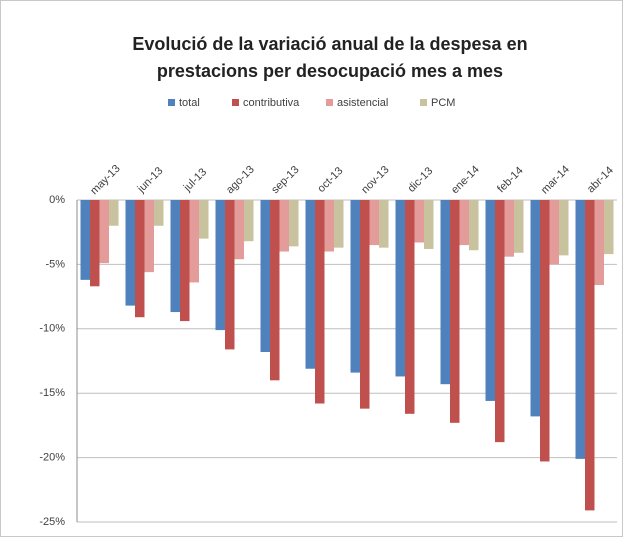 This screenshot has width=623, height=537. I want to click on y-tick-label: -25%, so click(52, 522).